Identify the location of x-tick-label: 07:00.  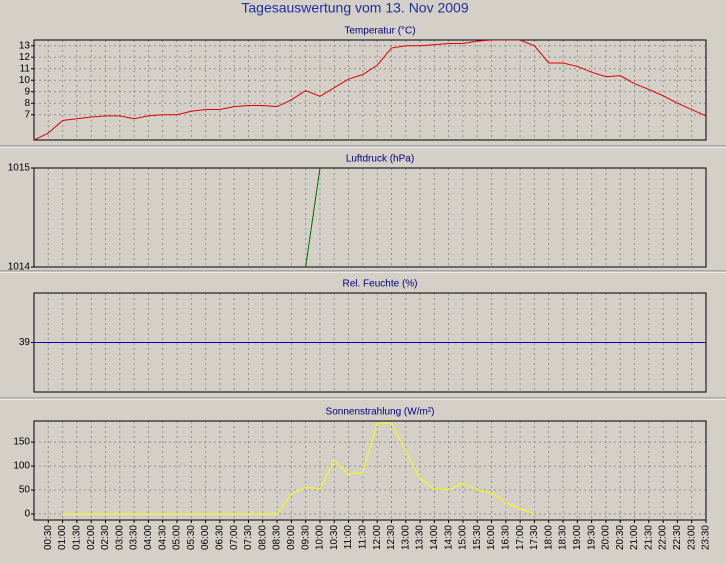
(234, 537).